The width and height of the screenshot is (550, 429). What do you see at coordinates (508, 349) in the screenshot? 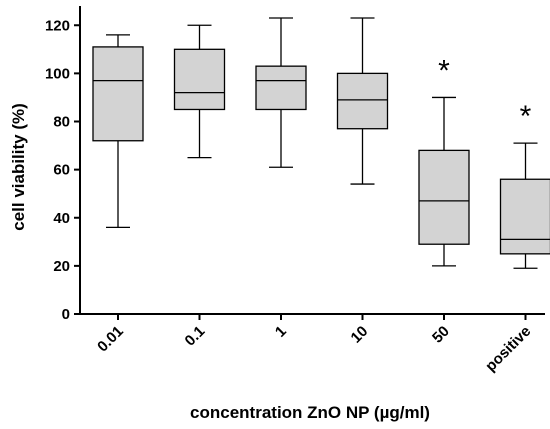
I see `x-tick-label: positive` at bounding box center [508, 349].